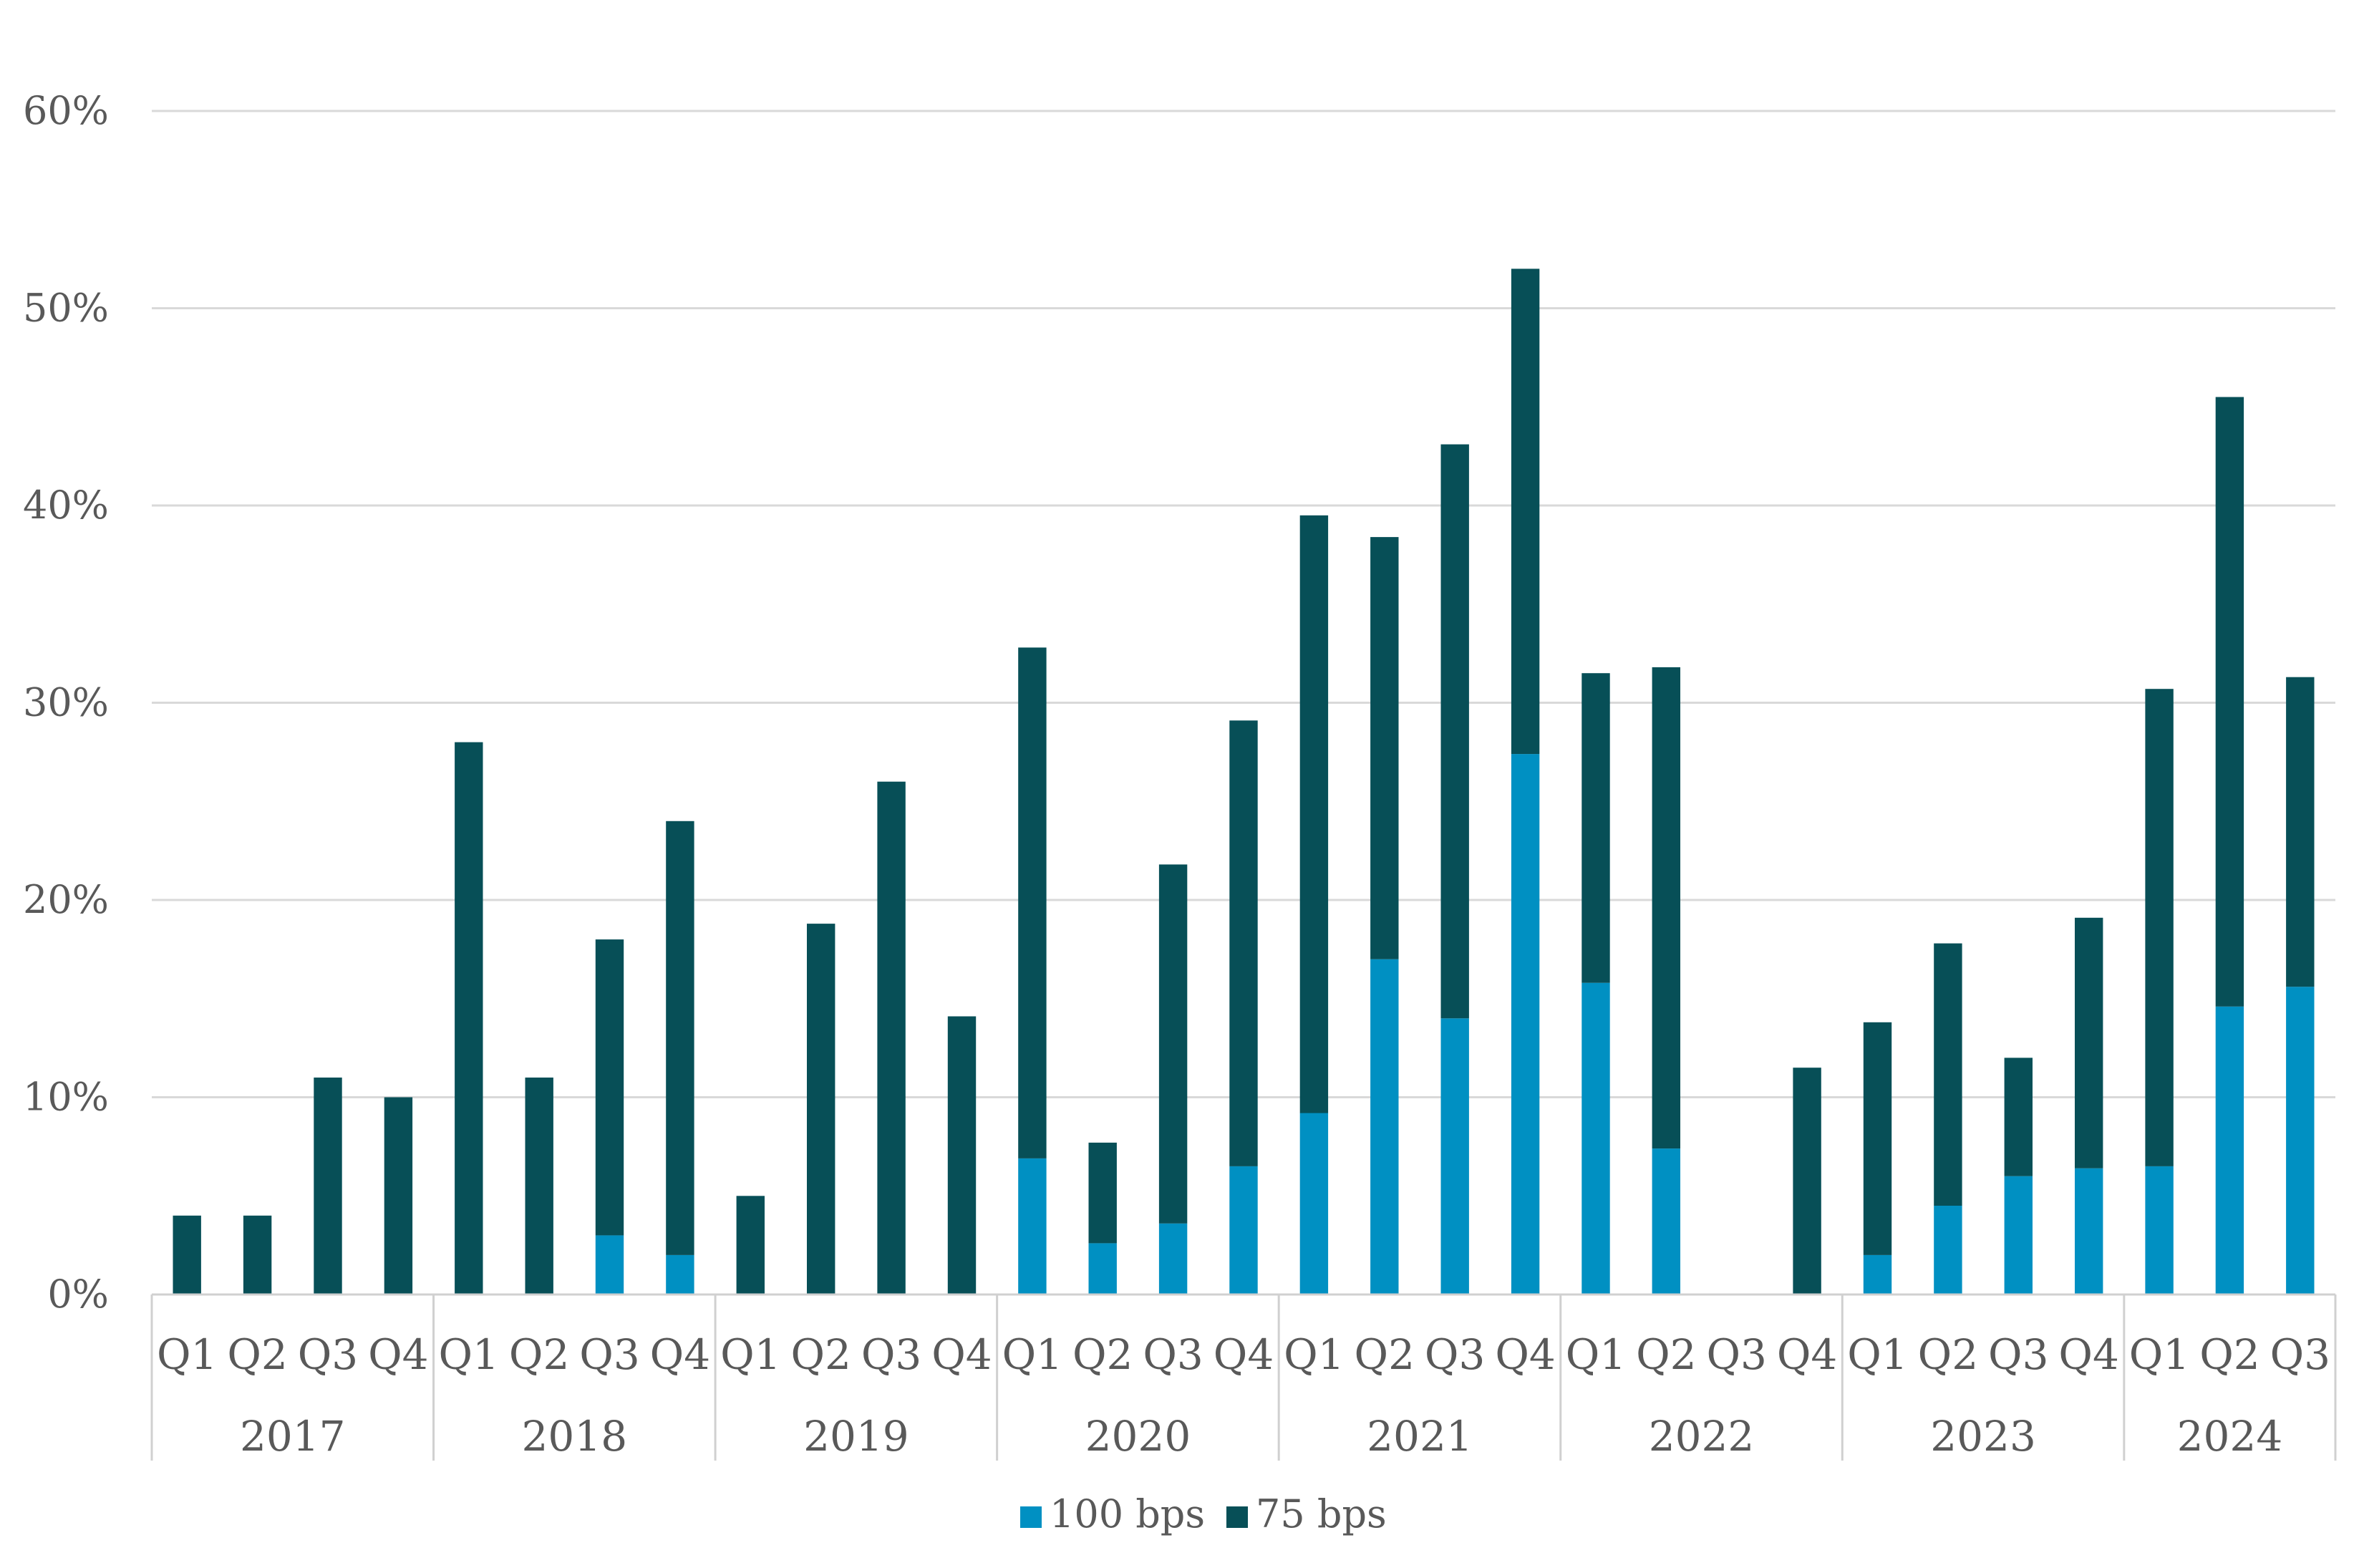  What do you see at coordinates (1031, 1517) in the screenshot?
I see `legend-swatch-100-bps` at bounding box center [1031, 1517].